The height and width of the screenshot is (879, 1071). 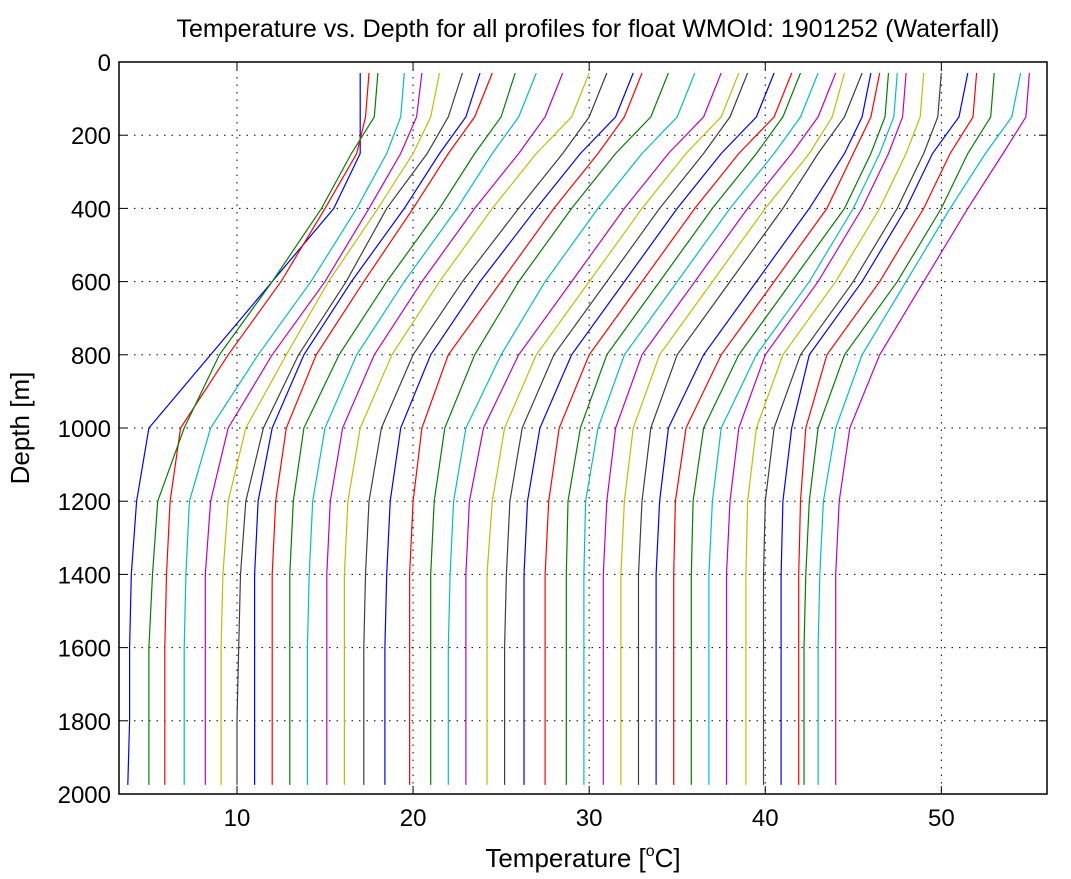 I want to click on y-tick-label: 0, so click(x=104, y=63).